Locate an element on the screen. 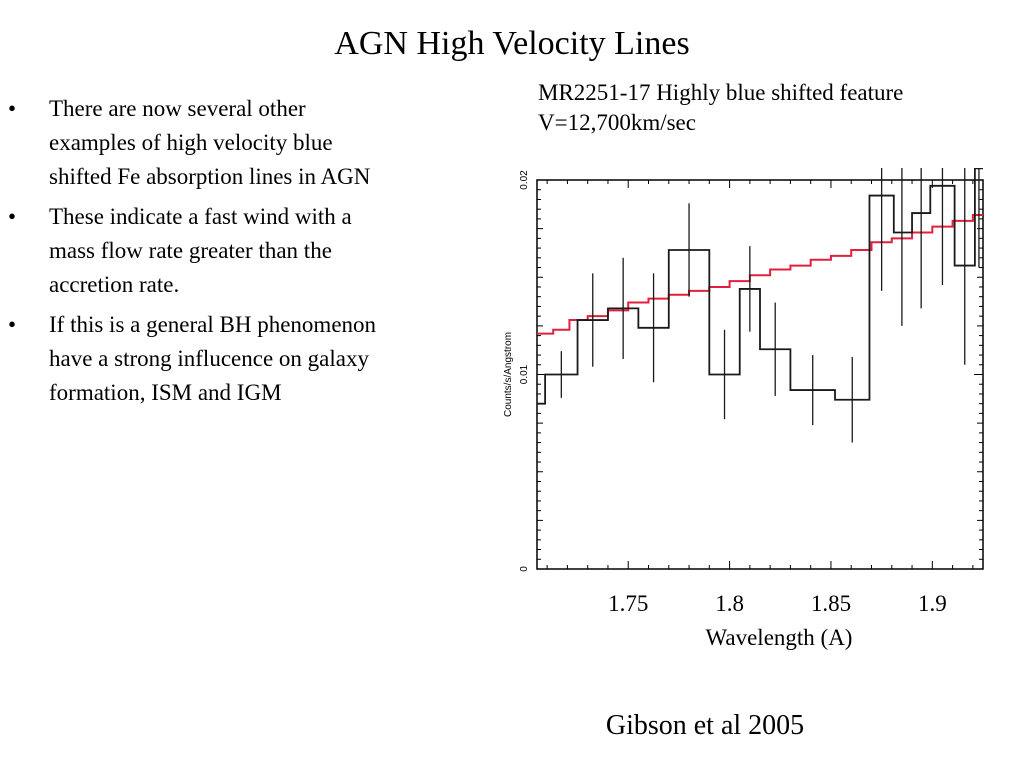 Image resolution: width=1024 pixels, height=768 pixels. x-axis-label: Wavelength (A) is located at coordinates (779, 637).